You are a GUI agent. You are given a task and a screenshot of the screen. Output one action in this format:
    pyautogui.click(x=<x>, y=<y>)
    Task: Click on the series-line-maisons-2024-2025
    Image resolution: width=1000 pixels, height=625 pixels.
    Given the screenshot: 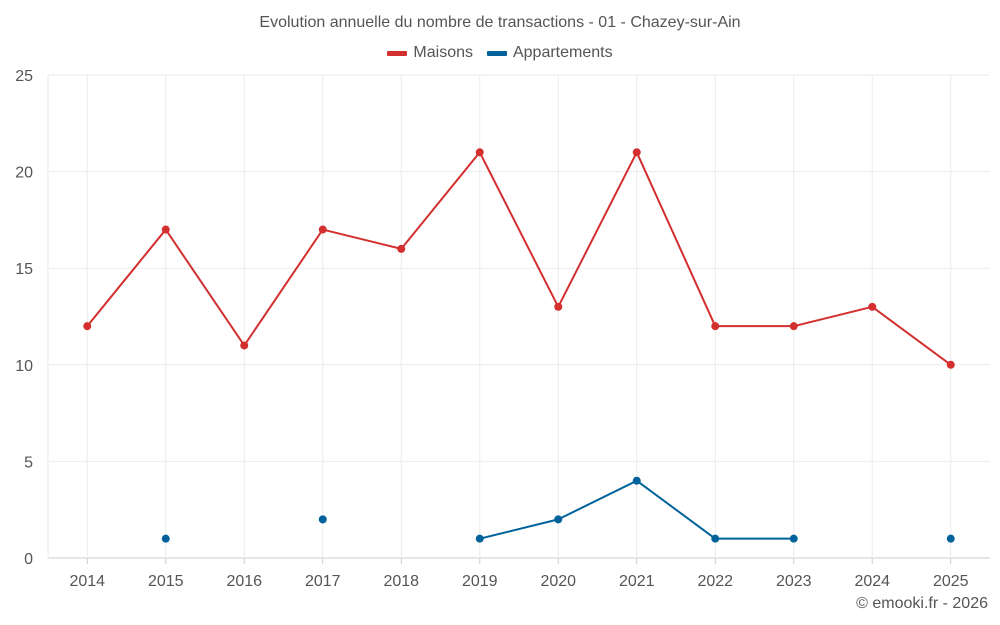 What is the action you would take?
    pyautogui.click(x=911, y=335)
    